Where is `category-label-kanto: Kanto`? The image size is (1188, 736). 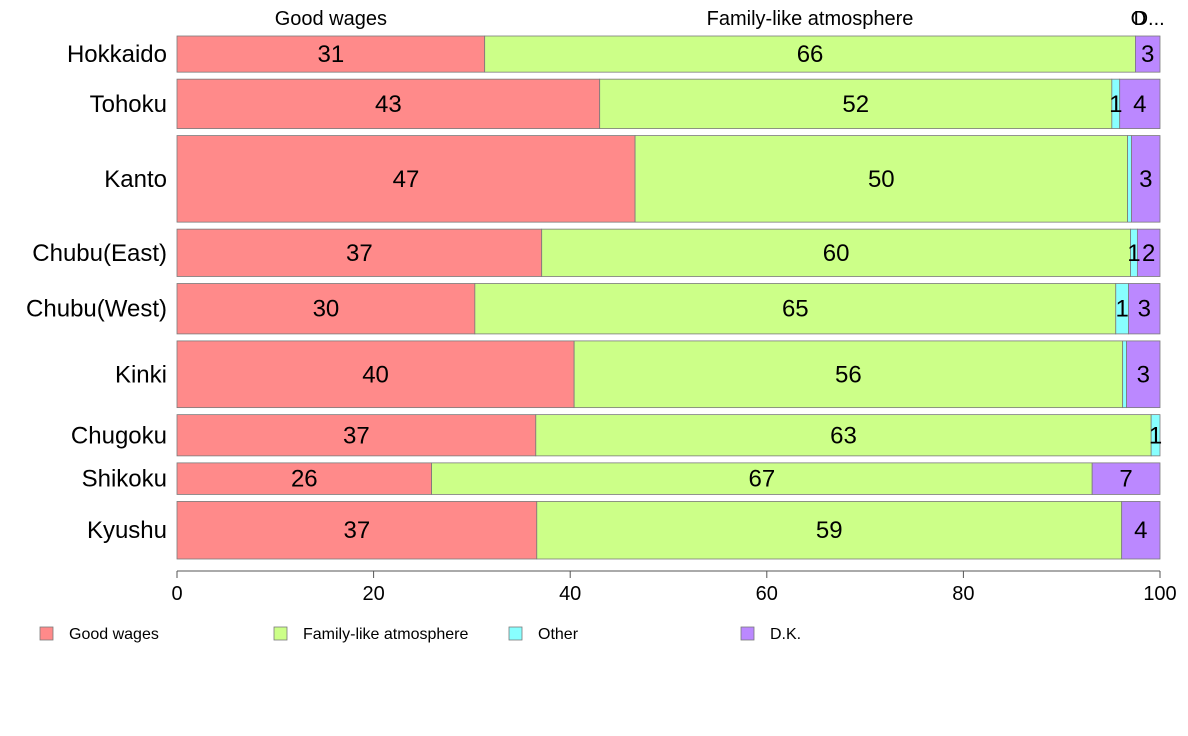
category-label-kanto: Kanto is located at coordinates (135, 179).